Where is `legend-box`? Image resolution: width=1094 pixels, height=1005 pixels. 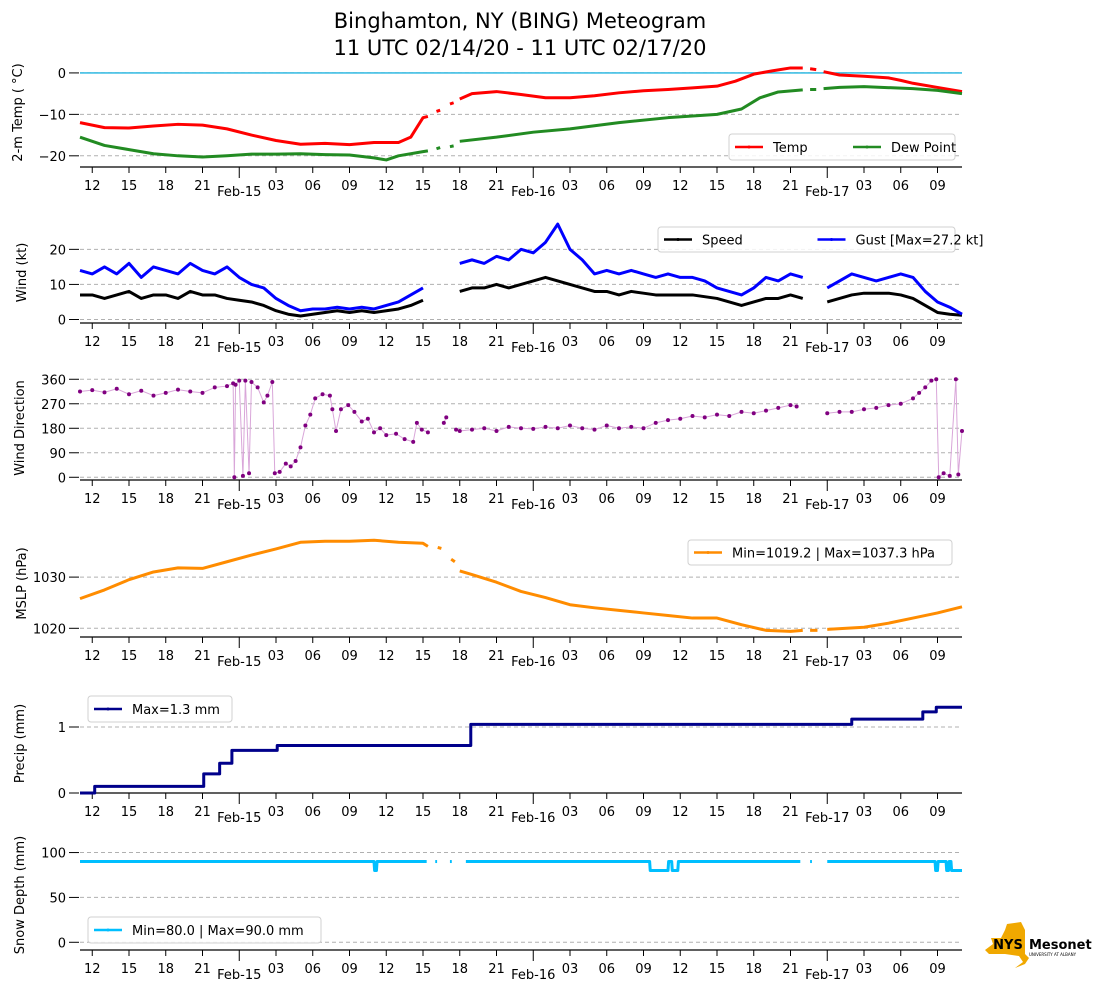
legend-box is located at coordinates (820, 552).